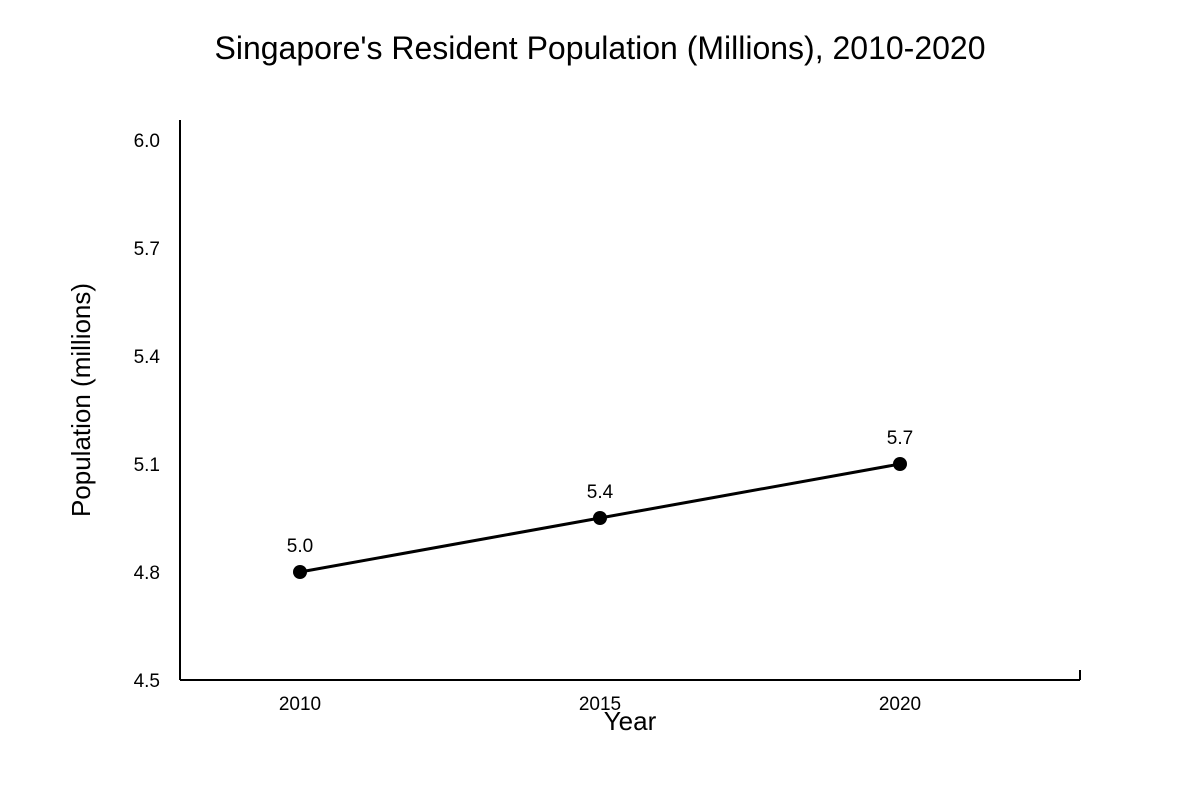 Image resolution: width=1200 pixels, height=800 pixels. Describe the element at coordinates (900, 704) in the screenshot. I see `x-tick-label: 2020` at that location.